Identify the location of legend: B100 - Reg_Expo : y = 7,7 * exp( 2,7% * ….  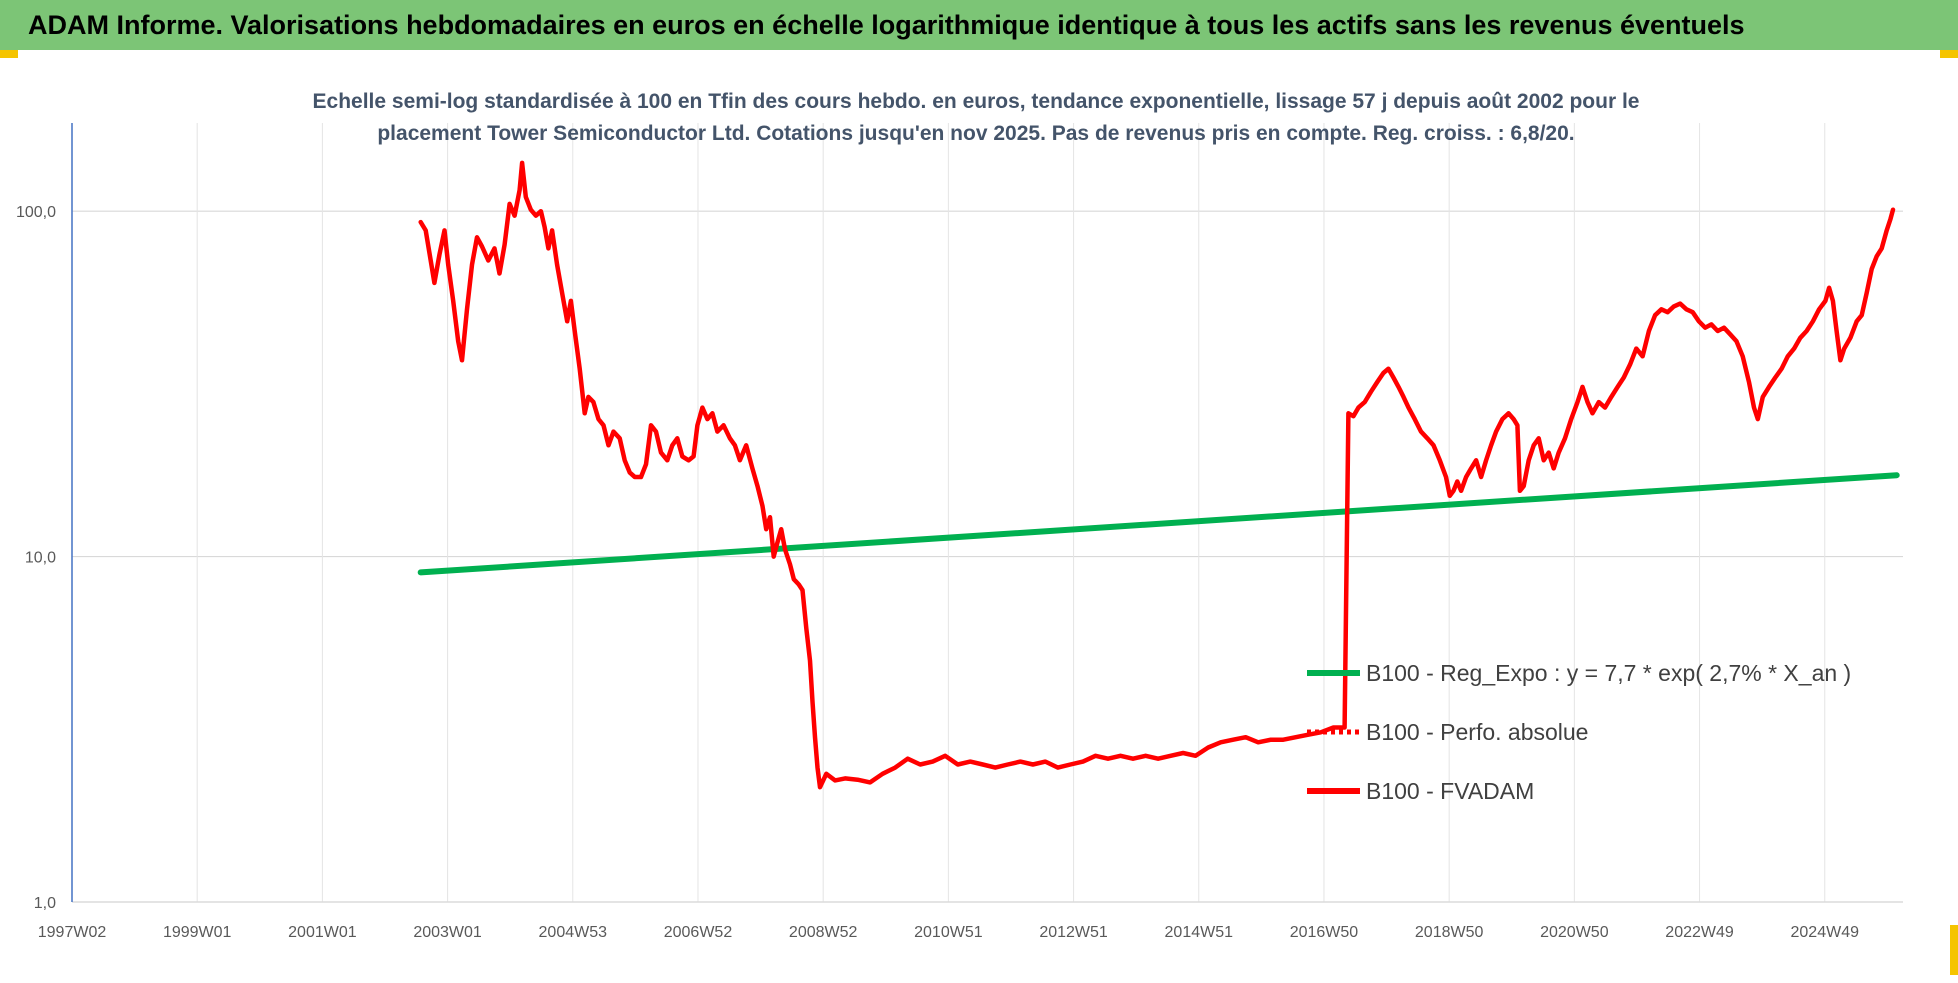
(1579, 732).